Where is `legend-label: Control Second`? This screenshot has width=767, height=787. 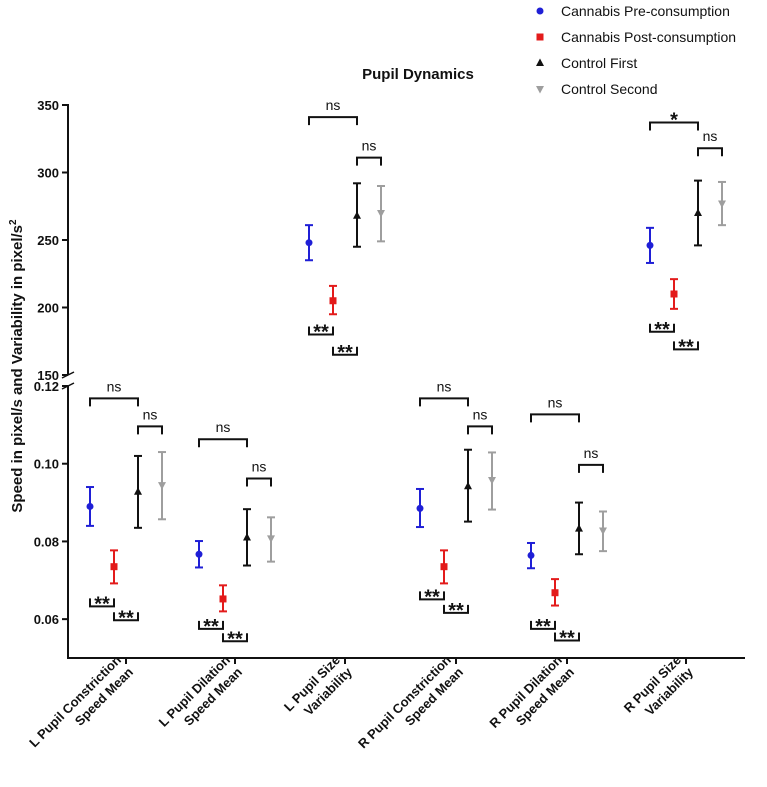
legend-label: Control Second is located at coordinates (609, 89).